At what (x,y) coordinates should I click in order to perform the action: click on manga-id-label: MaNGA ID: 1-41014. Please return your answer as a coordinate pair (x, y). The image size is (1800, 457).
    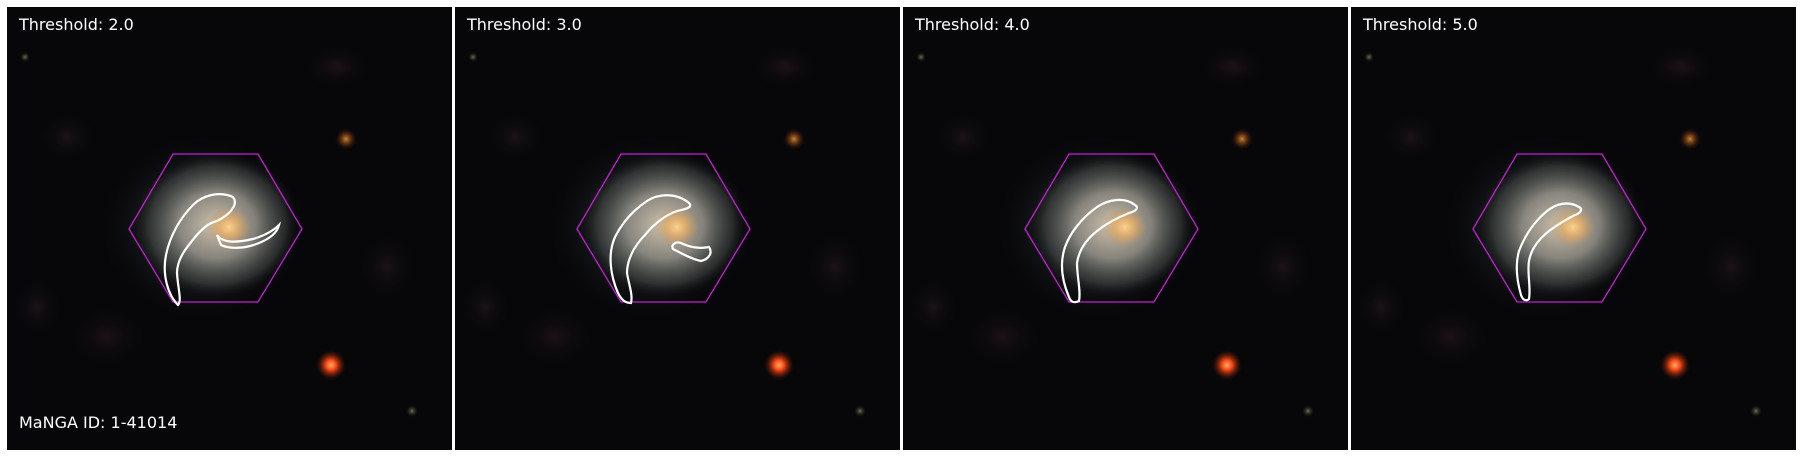
    Looking at the image, I should click on (98, 422).